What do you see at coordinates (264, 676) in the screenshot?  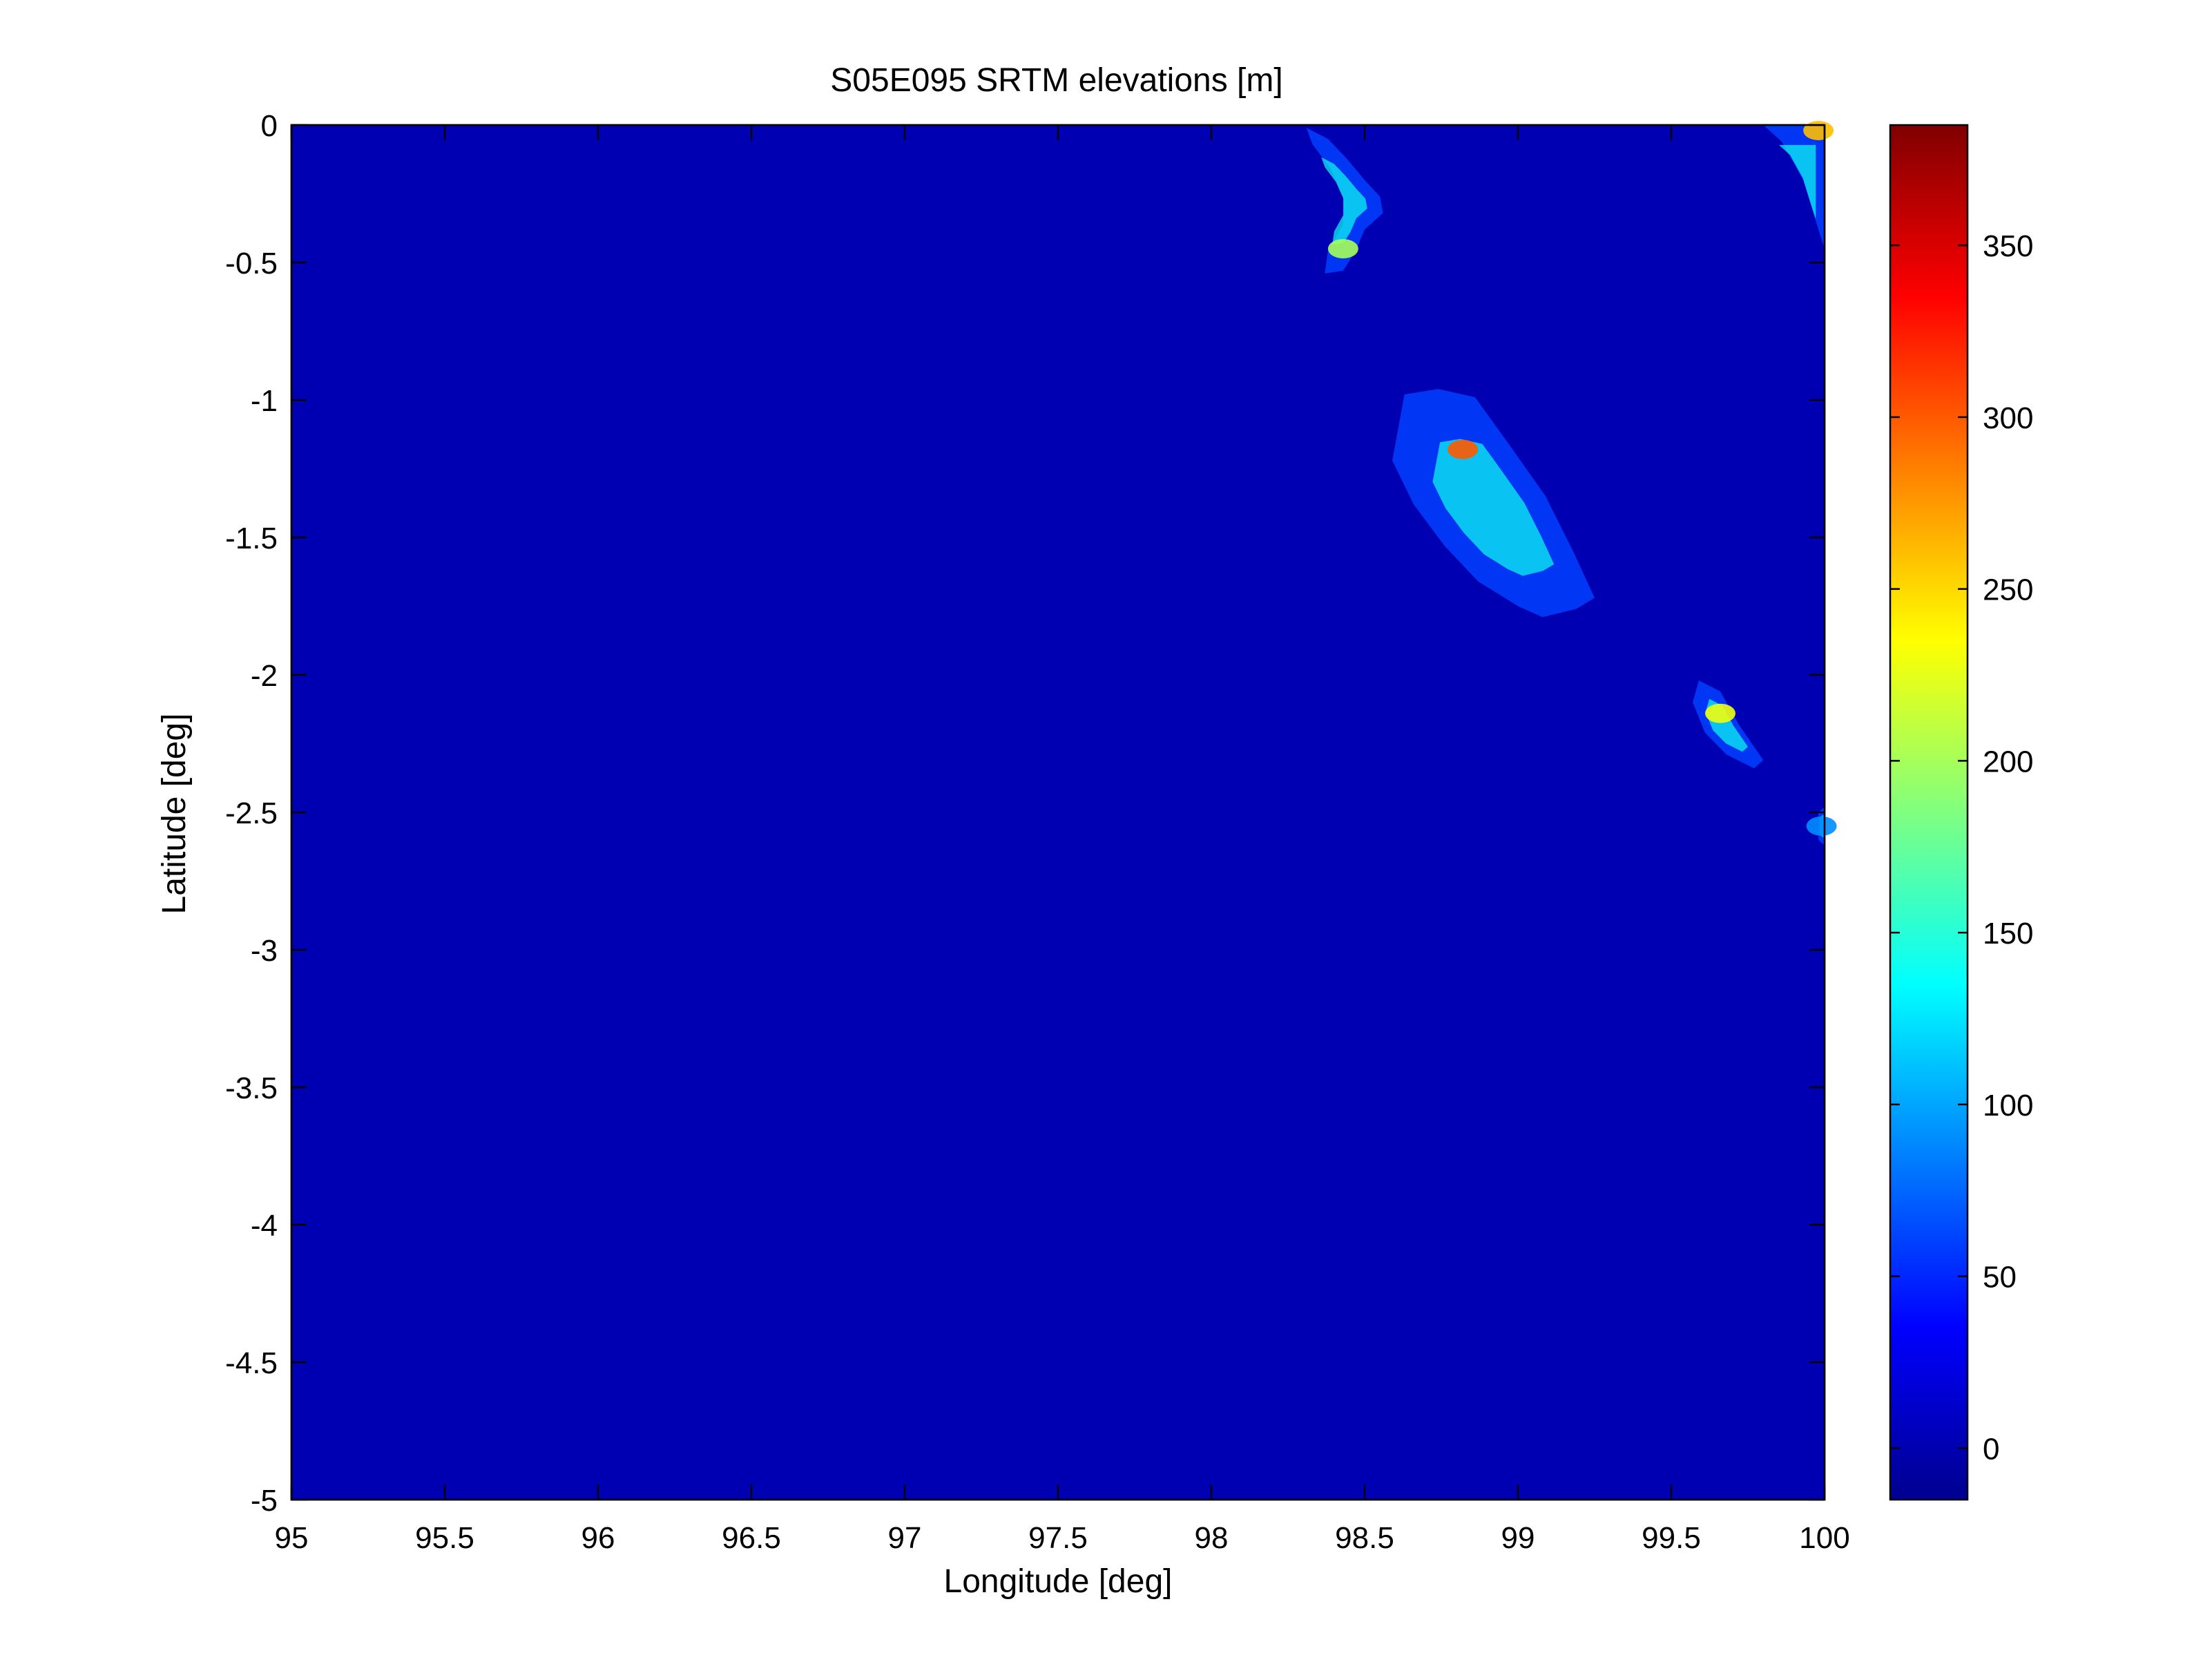 I see `y-tick-label: -2` at bounding box center [264, 676].